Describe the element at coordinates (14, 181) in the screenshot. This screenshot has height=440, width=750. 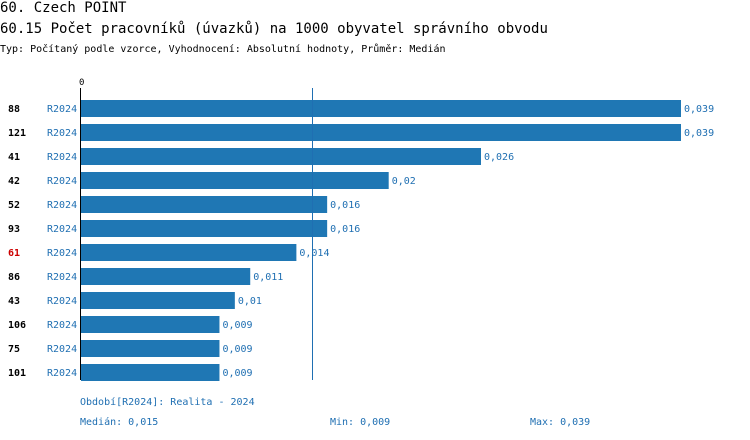
I see `category-label: 42` at that location.